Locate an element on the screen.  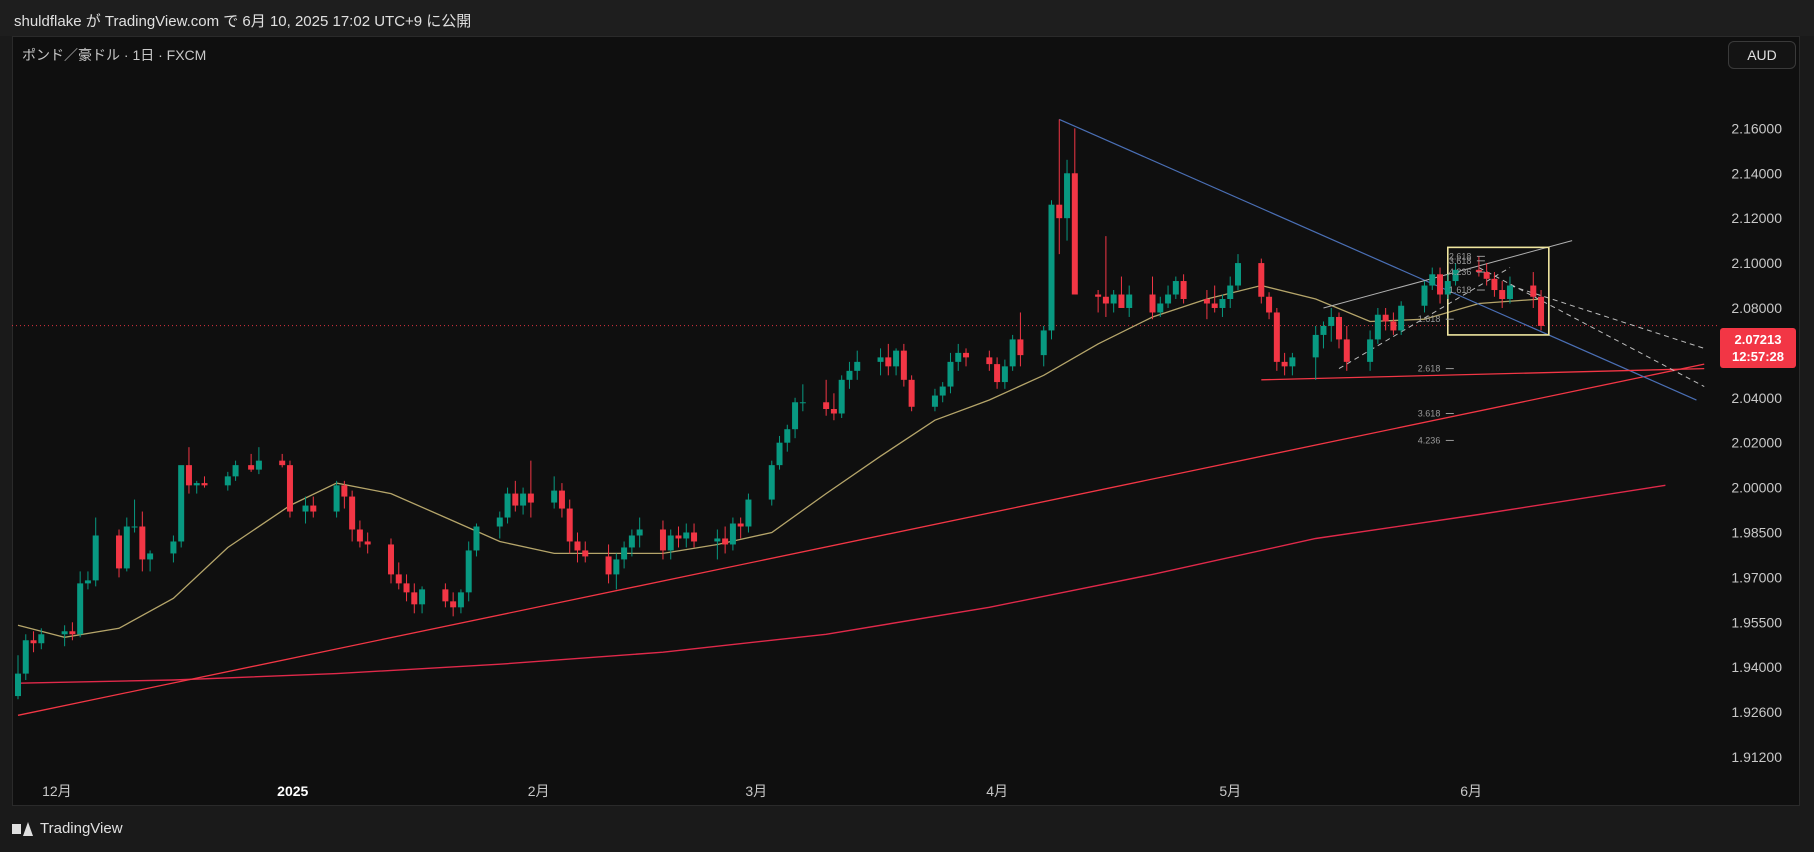
downtrend-line is located at coordinates (1378, 259).